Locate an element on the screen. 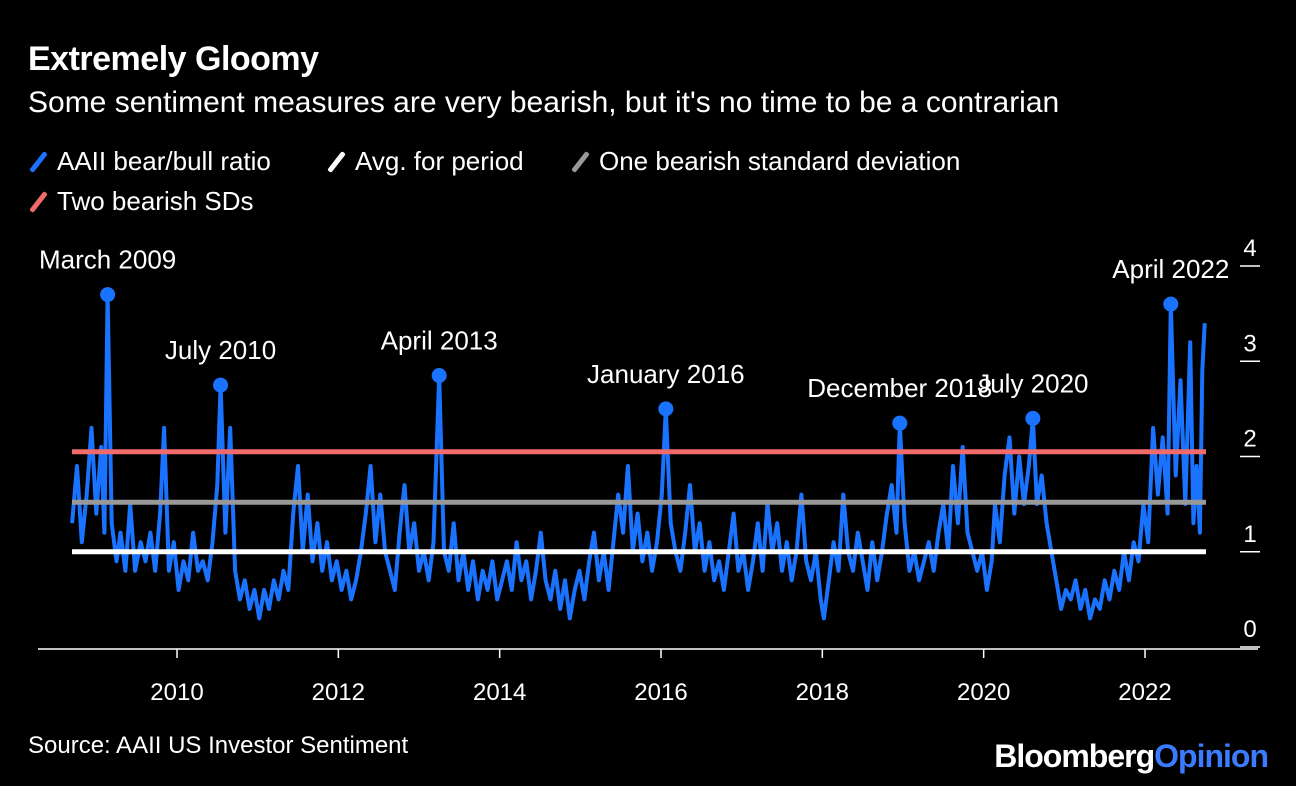 The width and height of the screenshot is (1296, 786). source-note: Source: AAII US Investor Sentiment is located at coordinates (218, 745).